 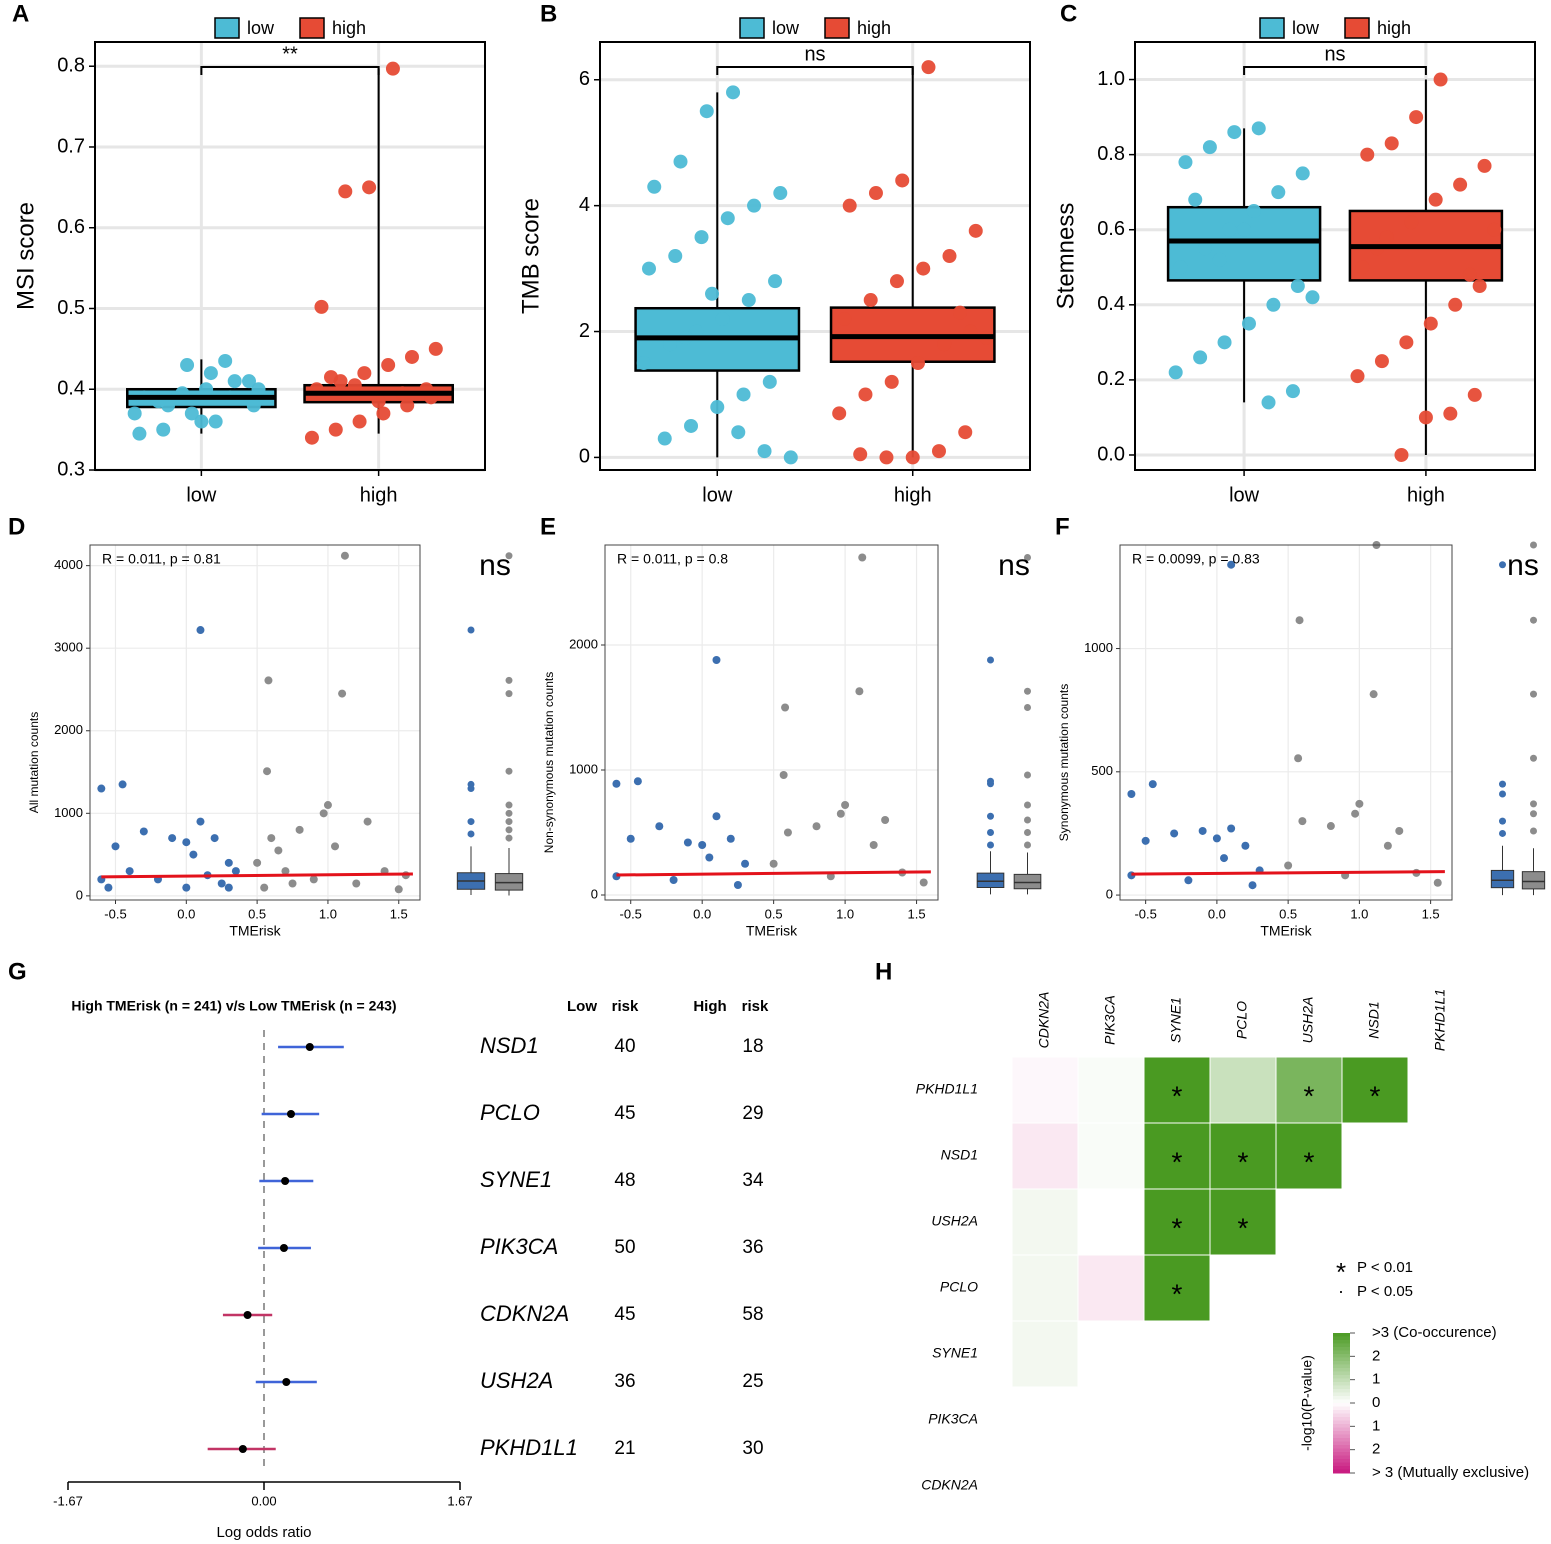 I want to click on low-count: 36, so click(x=624, y=1381).